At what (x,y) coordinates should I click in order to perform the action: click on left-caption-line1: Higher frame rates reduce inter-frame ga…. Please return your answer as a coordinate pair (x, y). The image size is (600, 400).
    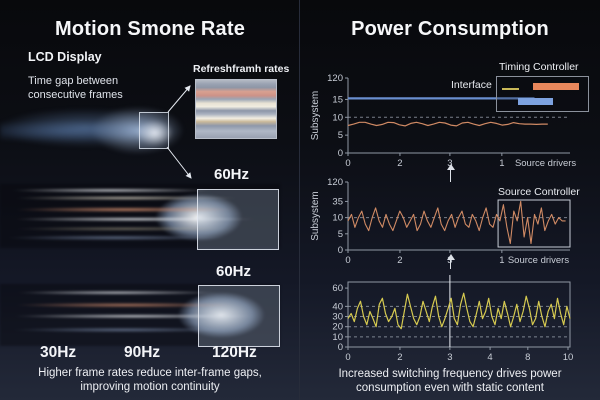
    Looking at the image, I should click on (150, 373).